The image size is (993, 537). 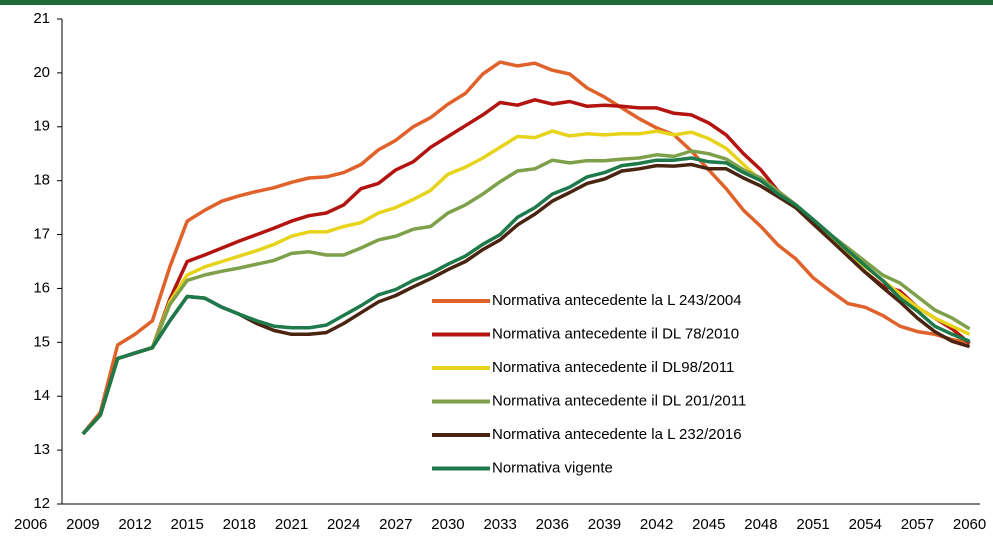 I want to click on x-tick-label: 2006, so click(x=30, y=524).